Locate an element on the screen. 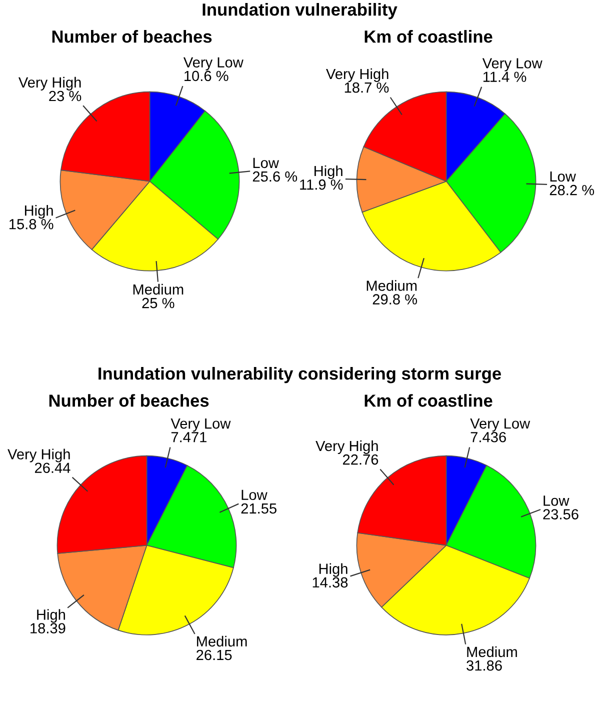 The width and height of the screenshot is (599, 711). data-label: 23 % is located at coordinates (65, 96).